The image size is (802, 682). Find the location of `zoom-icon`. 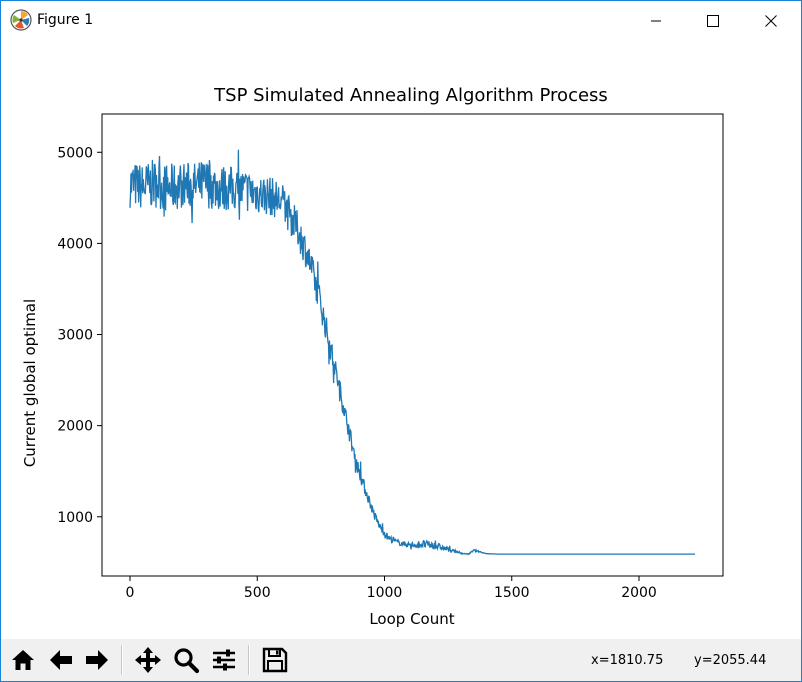

zoom-icon is located at coordinates (187, 661).